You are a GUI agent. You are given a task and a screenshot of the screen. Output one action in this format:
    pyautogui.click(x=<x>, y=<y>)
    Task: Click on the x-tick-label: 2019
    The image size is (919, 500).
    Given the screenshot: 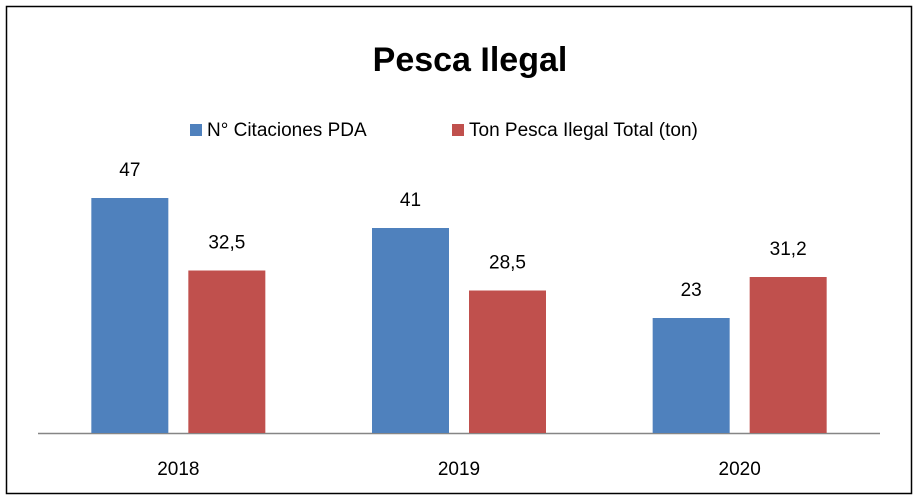 What is the action you would take?
    pyautogui.click(x=459, y=469)
    